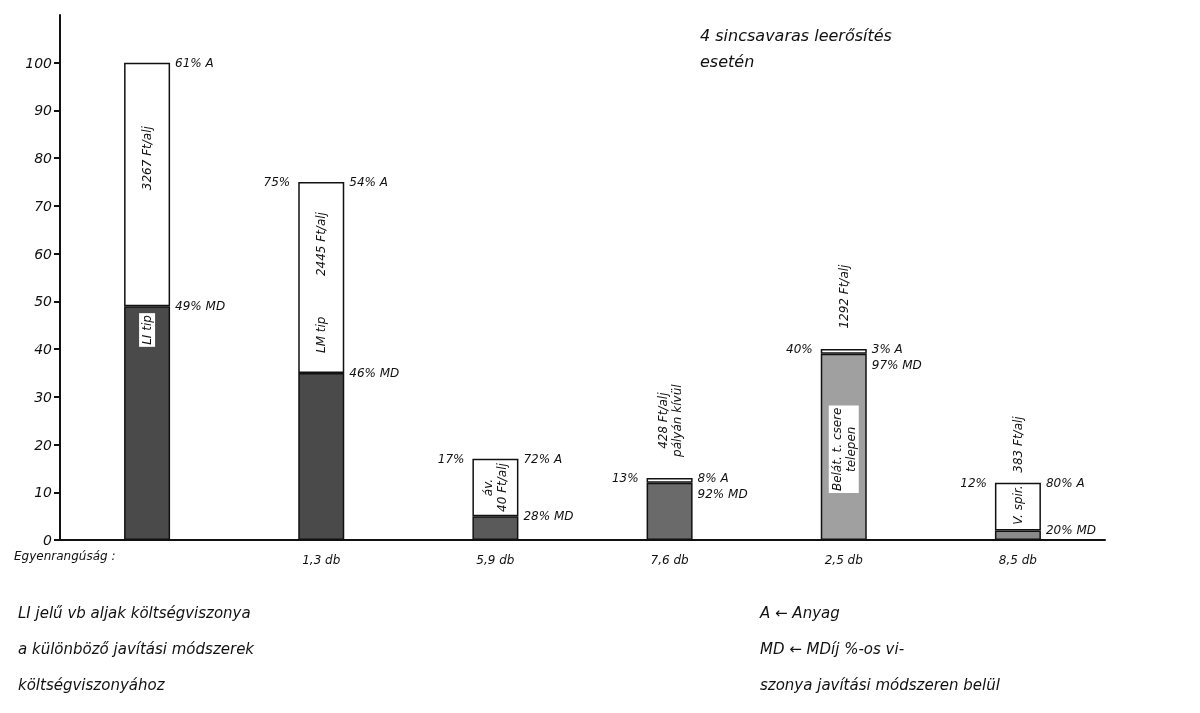 This screenshot has height=713, width=1200. I want to click on y-tick-label: 90, so click(43, 110).